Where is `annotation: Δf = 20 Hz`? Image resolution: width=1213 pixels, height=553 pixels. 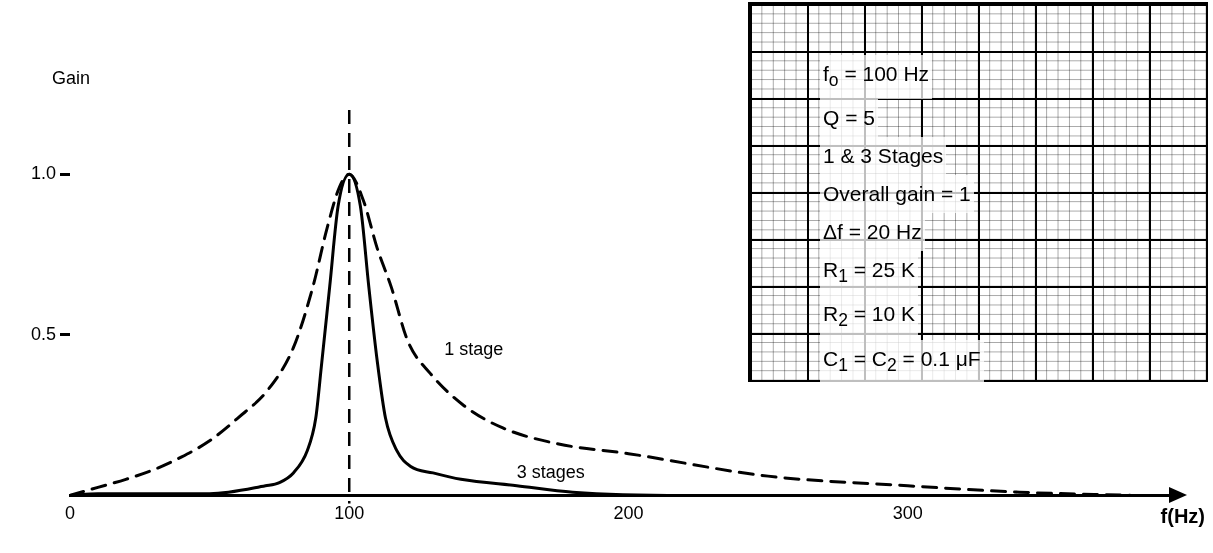
annotation: Δf = 20 Hz is located at coordinates (872, 232).